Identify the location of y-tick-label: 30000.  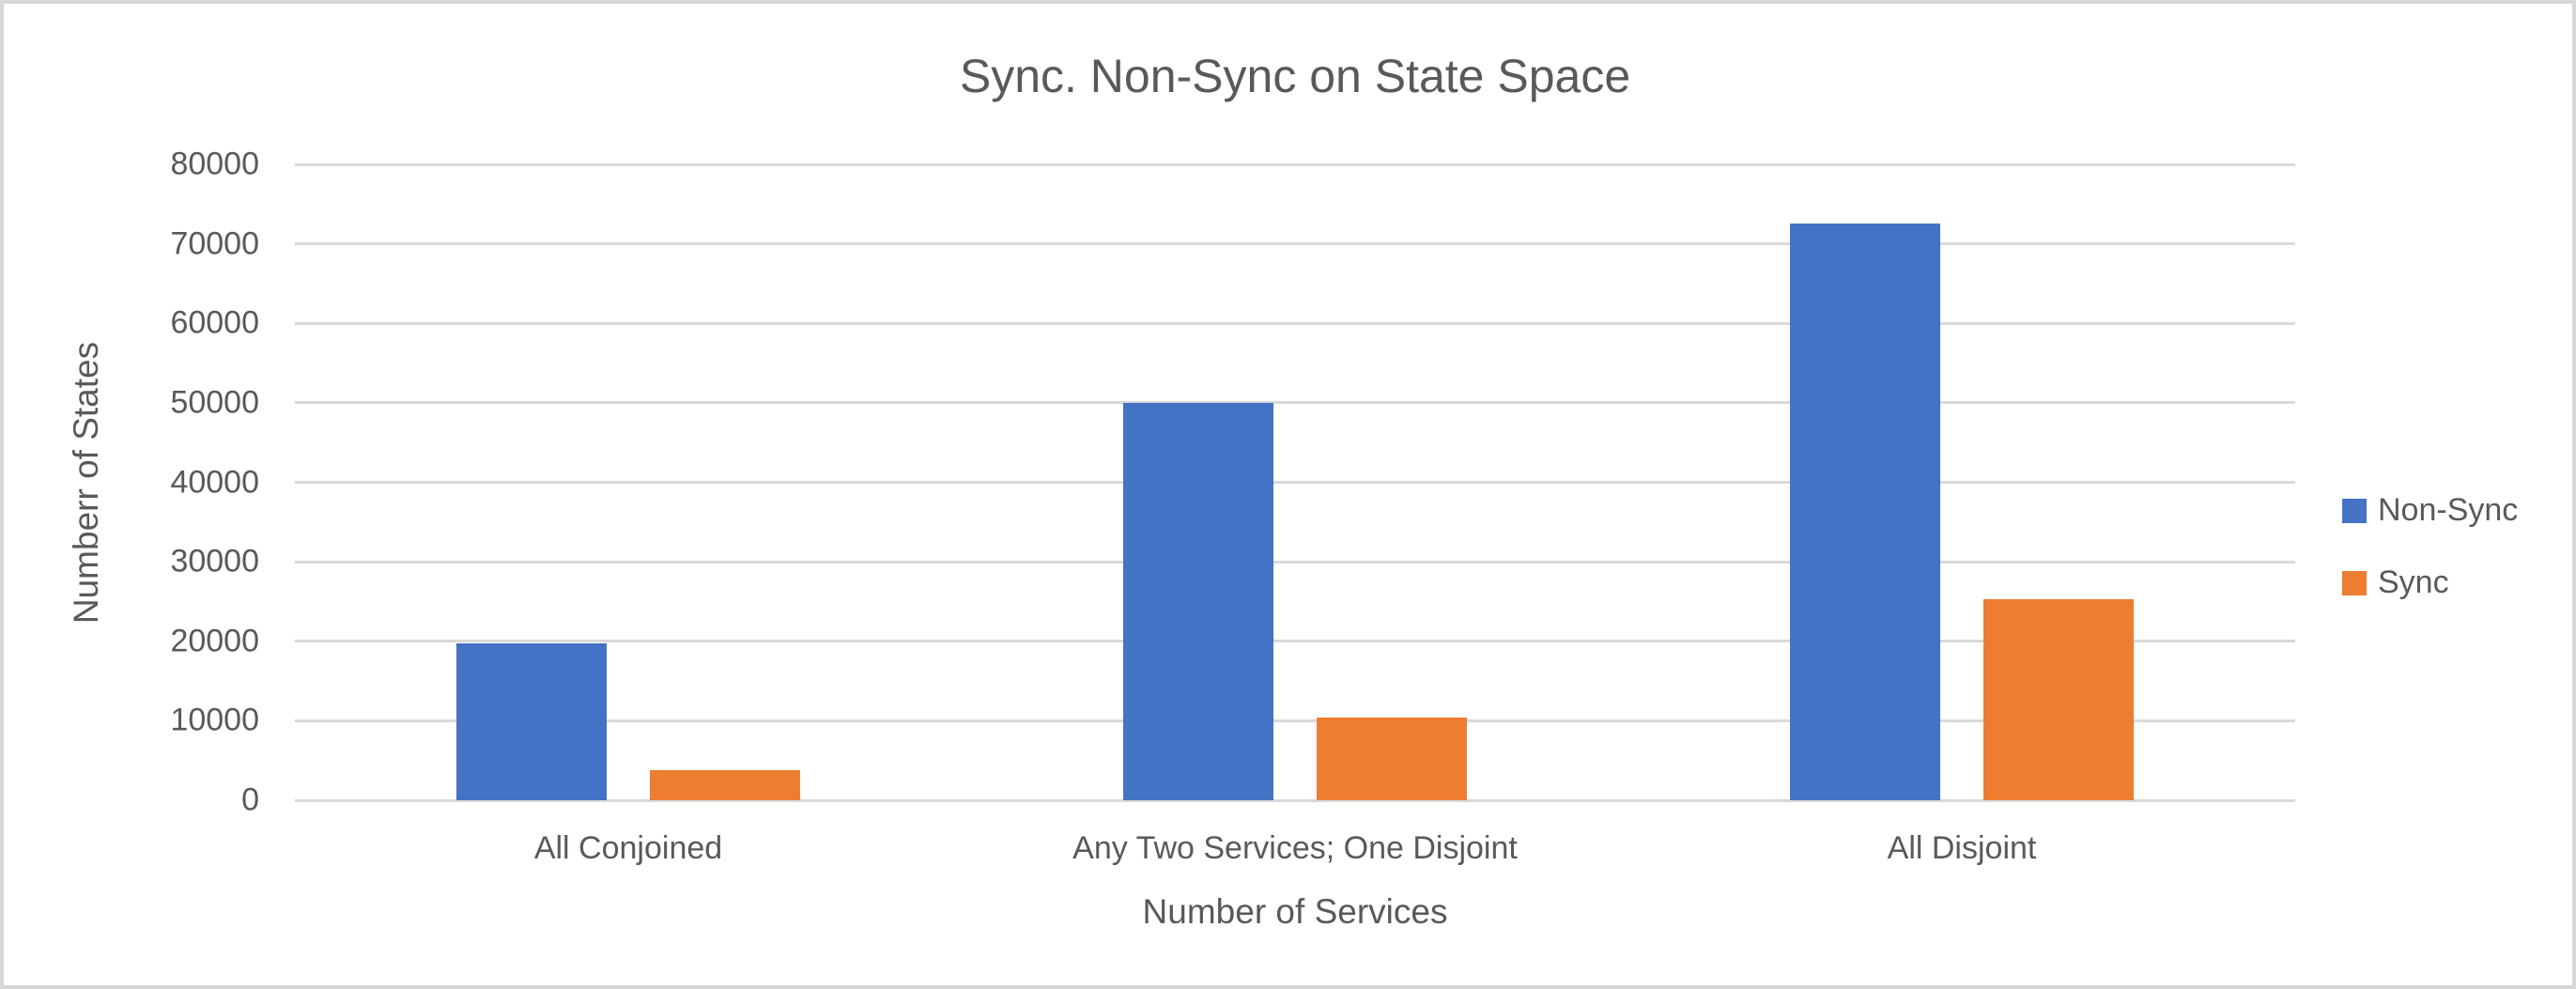
(214, 561).